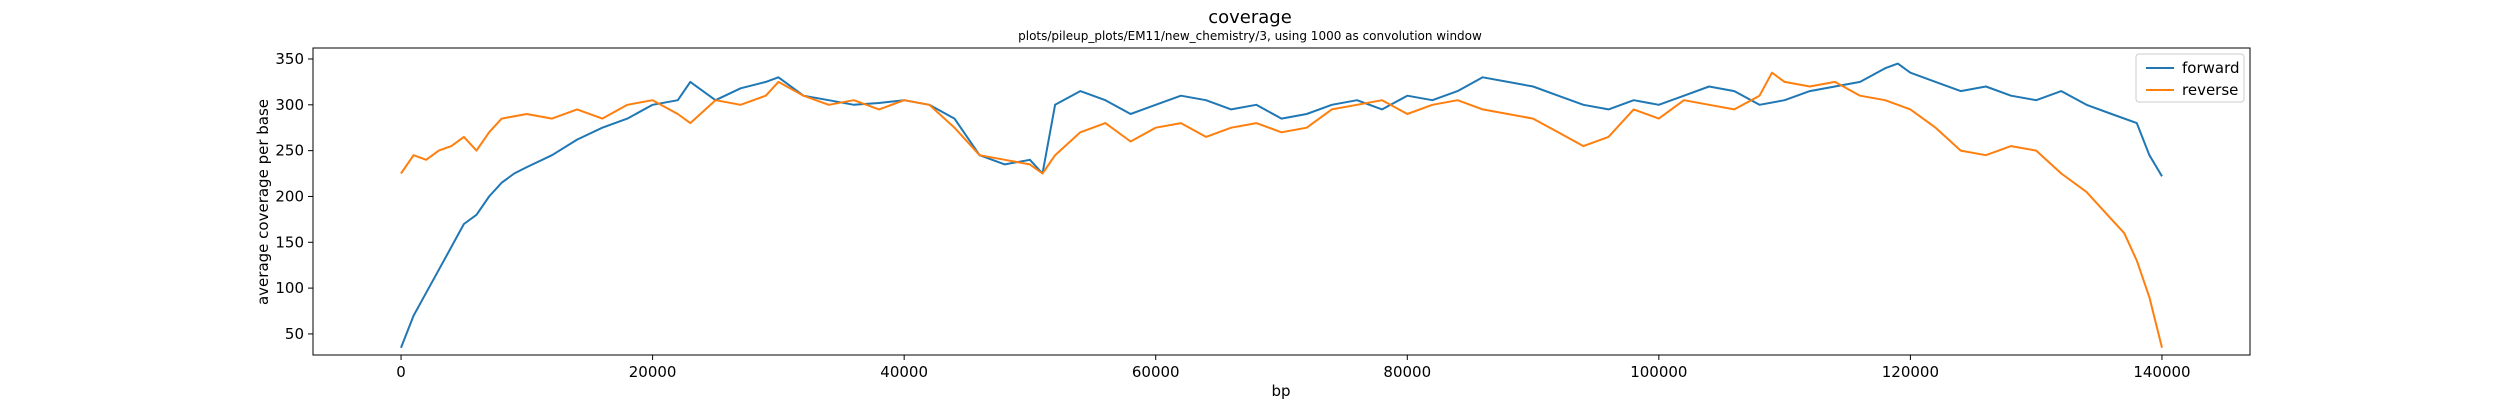 The width and height of the screenshot is (2500, 400). Describe the element at coordinates (2190, 78) in the screenshot. I see `legend: forward reverse` at that location.